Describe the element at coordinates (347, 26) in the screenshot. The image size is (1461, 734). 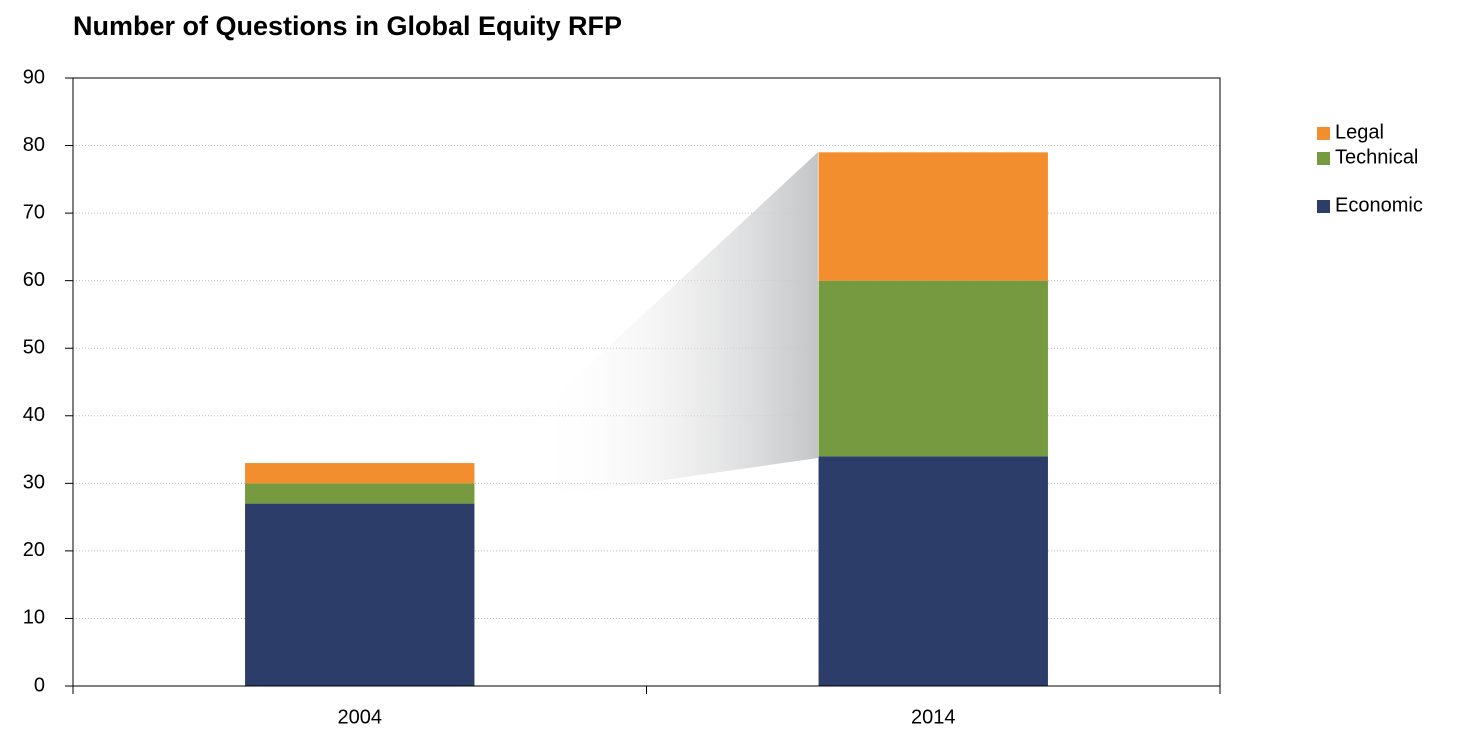
I see `chart-title: Number of Questions in Global Equity RFP` at that location.